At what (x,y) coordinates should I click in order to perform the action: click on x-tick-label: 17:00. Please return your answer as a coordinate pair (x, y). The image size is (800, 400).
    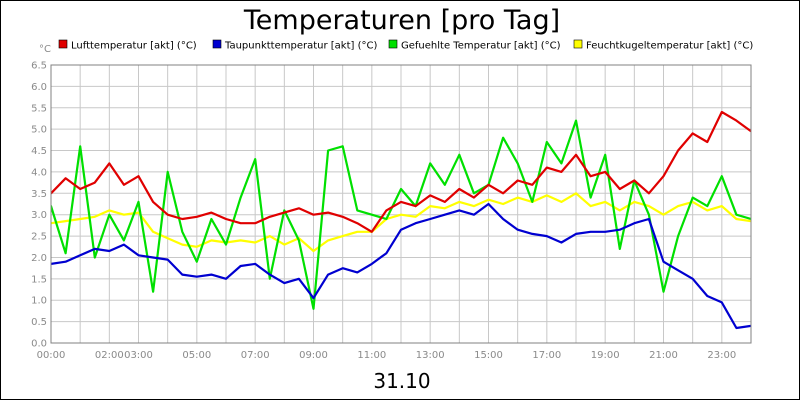
    Looking at the image, I should click on (546, 355).